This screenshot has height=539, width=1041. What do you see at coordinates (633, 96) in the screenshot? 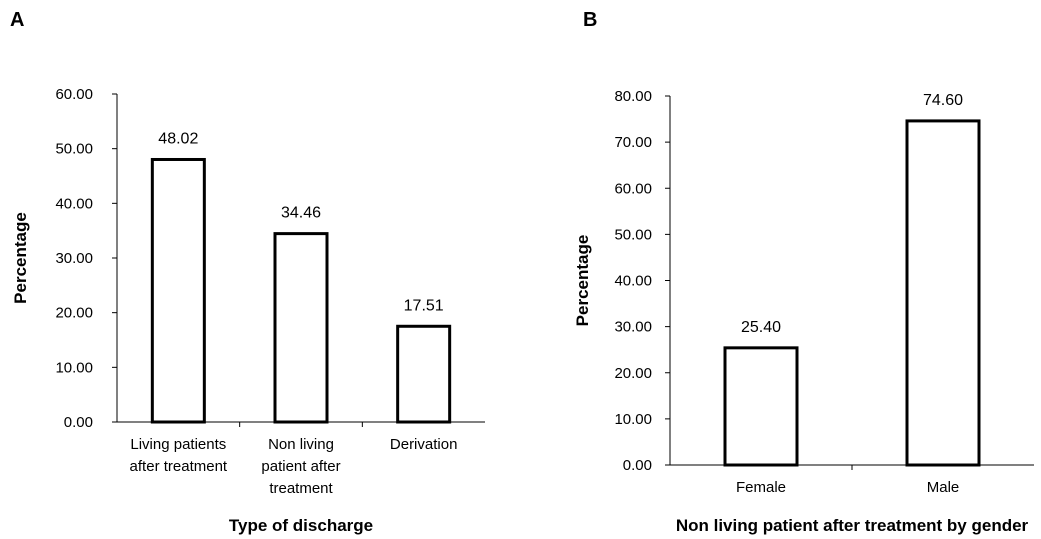
I see `y-tick-label: 80.00` at bounding box center [633, 96].